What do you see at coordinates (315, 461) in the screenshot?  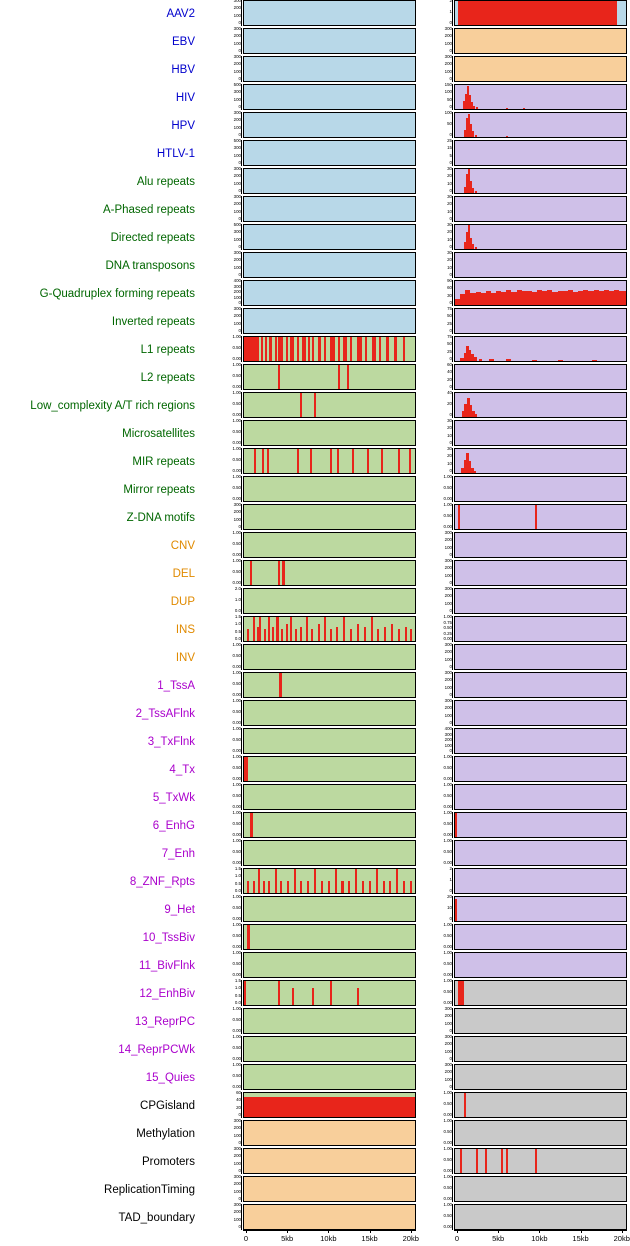 I see `track-row: MIR repeats 1.00 0.50 0.00 30 20 10 0` at bounding box center [315, 461].